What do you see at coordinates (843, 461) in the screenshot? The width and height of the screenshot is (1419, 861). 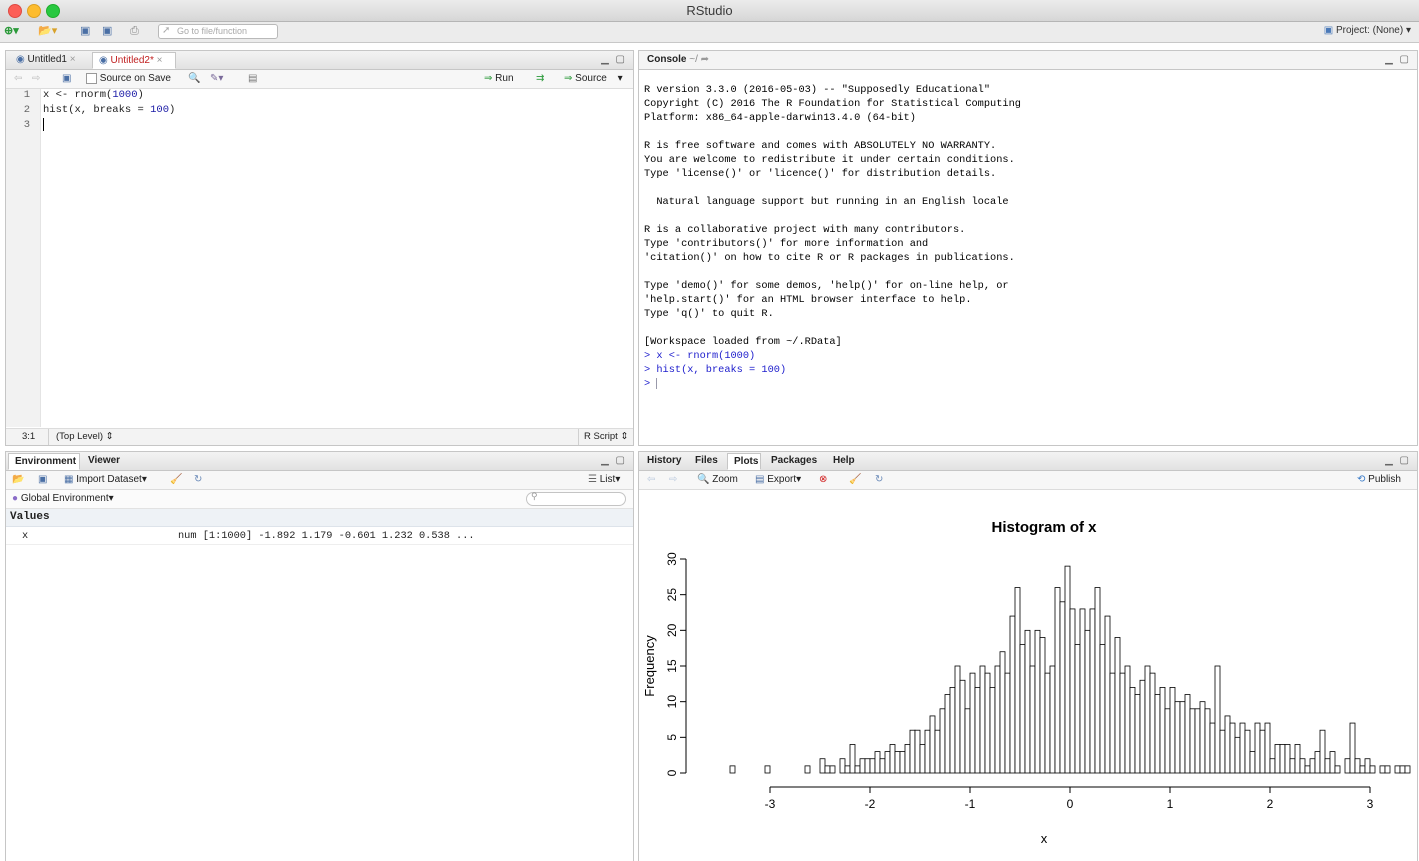 I see `tab-help: Help` at bounding box center [843, 461].